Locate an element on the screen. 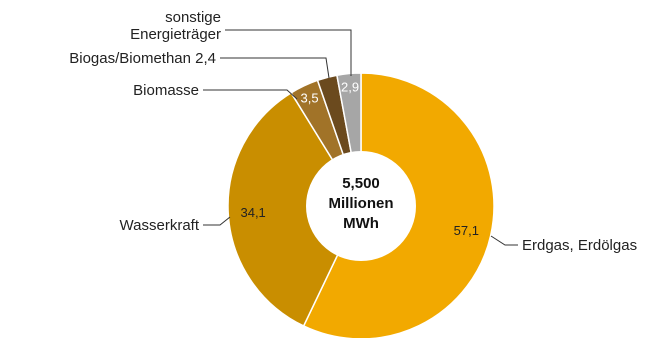 This screenshot has width=671, height=338. slice-value-label-3: 3,5 is located at coordinates (310, 98).